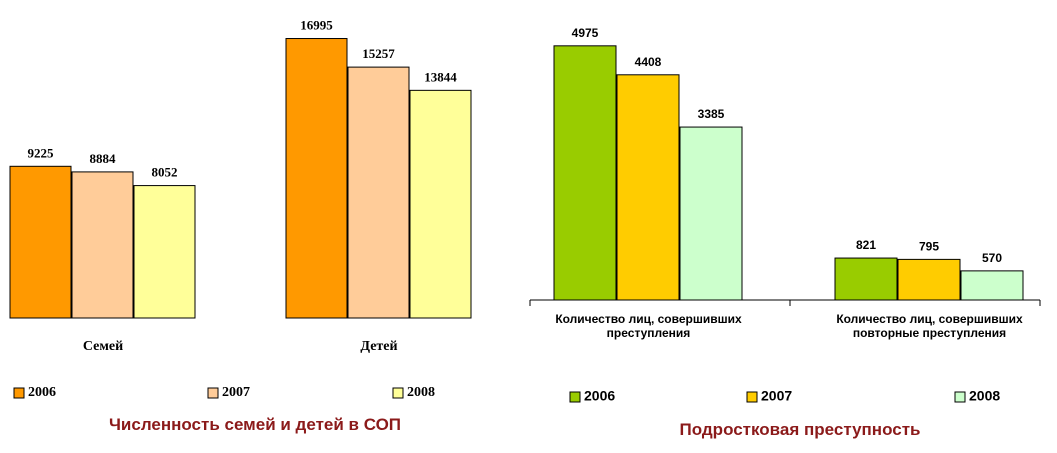  Describe the element at coordinates (648, 326) in the screenshot. I see `category-label: Количество лиц, совершивших преступления` at that location.